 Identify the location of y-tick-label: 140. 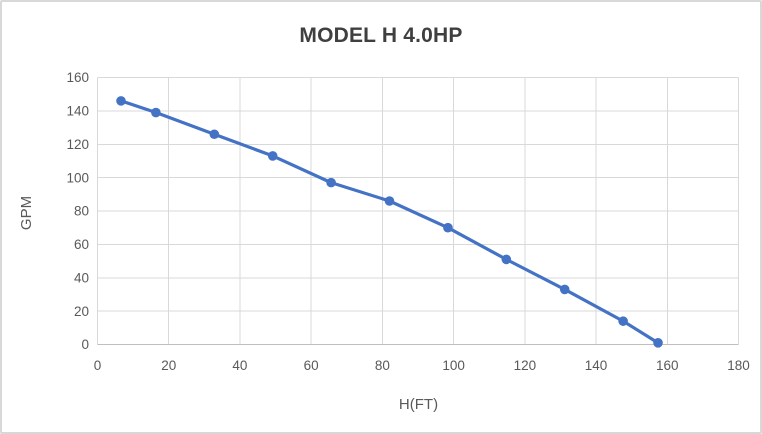
(77, 111).